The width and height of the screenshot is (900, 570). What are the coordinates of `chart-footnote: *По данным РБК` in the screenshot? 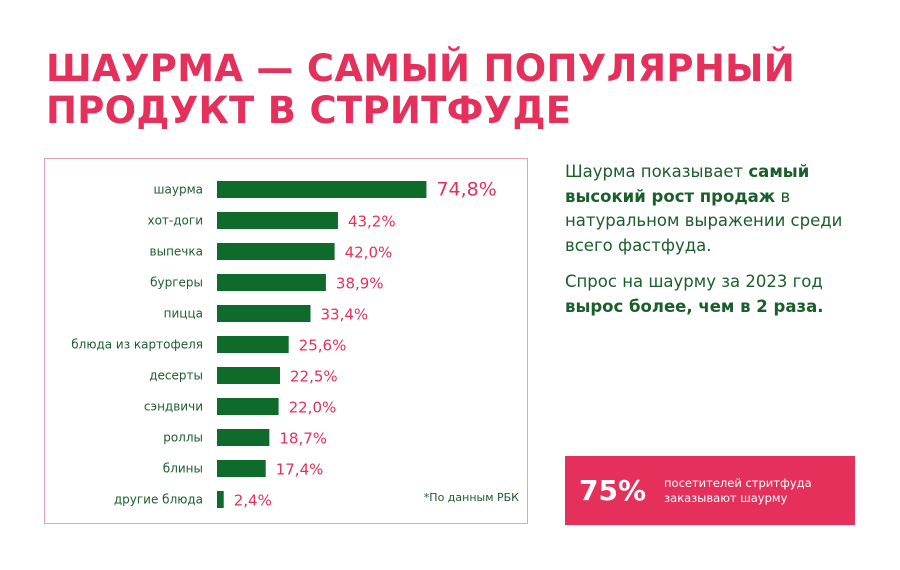 It's located at (471, 497).